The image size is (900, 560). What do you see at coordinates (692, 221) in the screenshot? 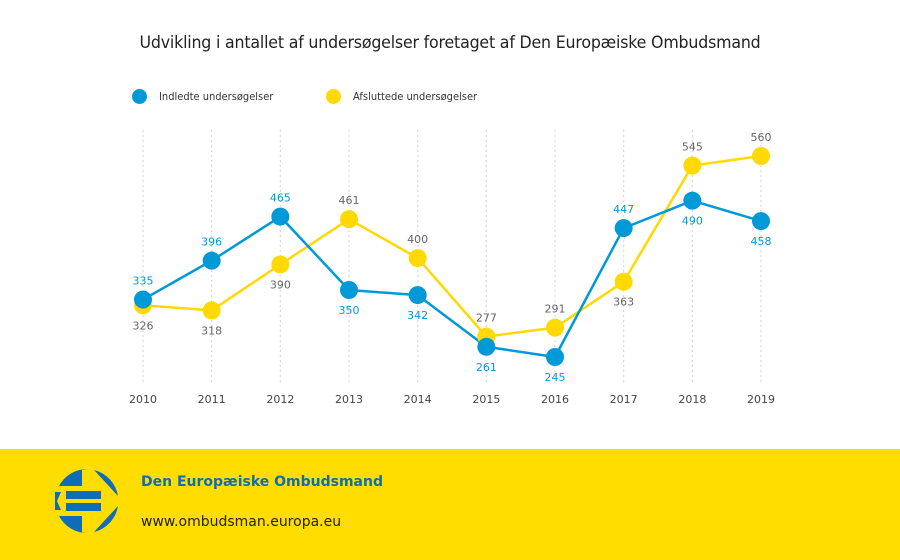
I see `data-label-initiated-2018: 490` at bounding box center [692, 221].